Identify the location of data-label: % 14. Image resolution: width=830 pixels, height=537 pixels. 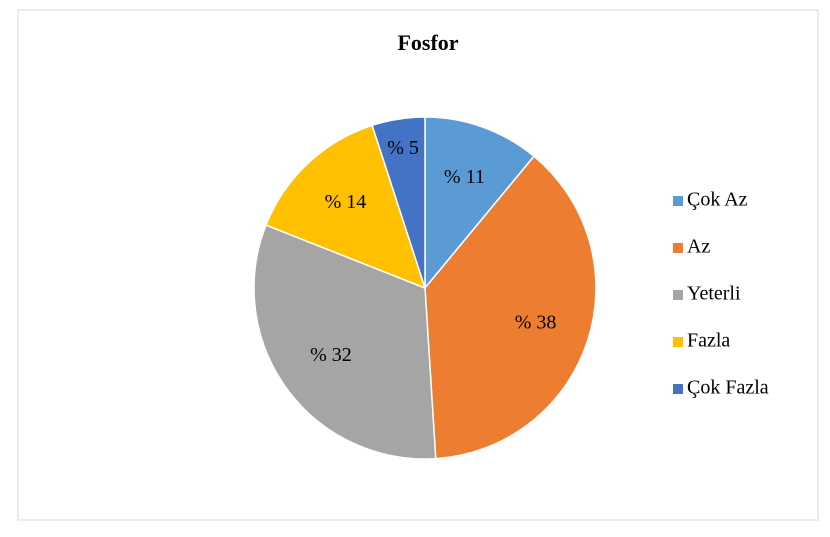
(346, 202).